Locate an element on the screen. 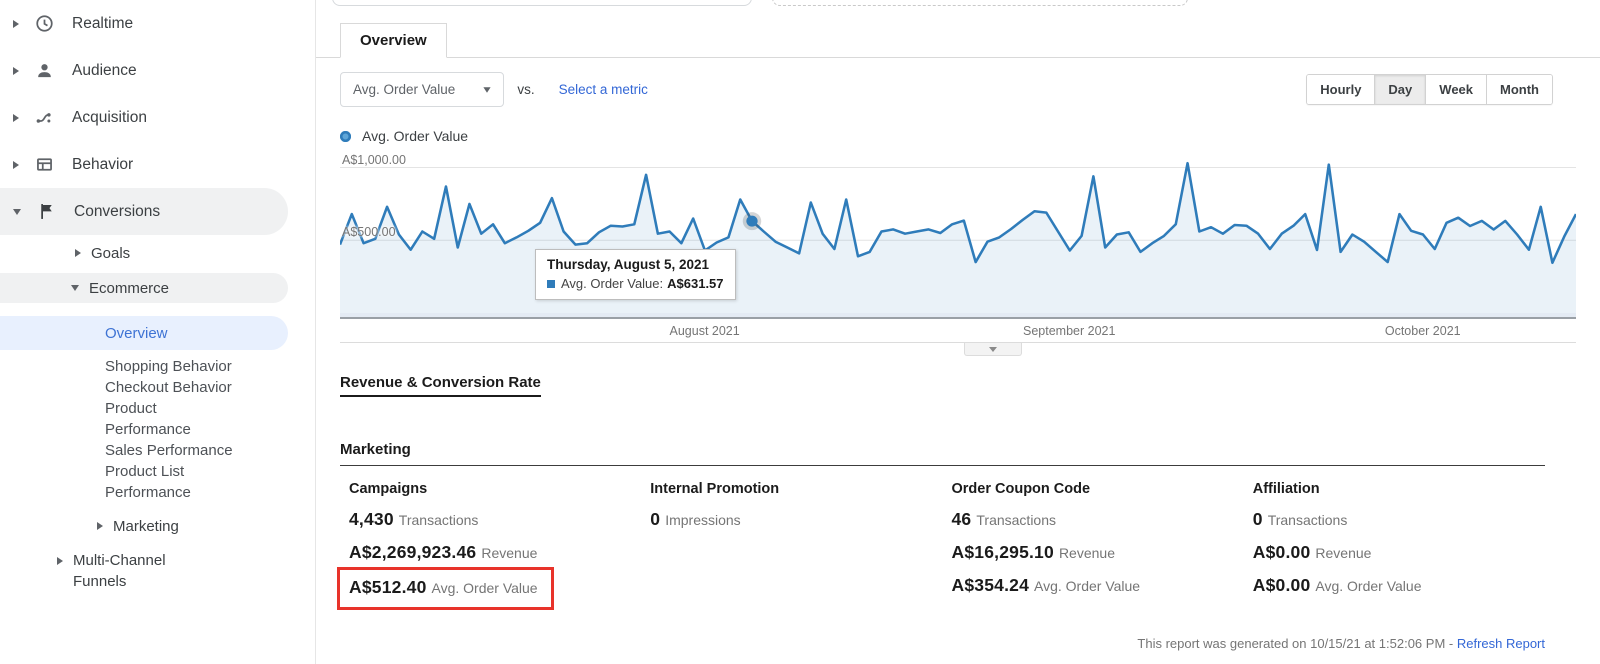  add-segment-chip is located at coordinates (980, 3).